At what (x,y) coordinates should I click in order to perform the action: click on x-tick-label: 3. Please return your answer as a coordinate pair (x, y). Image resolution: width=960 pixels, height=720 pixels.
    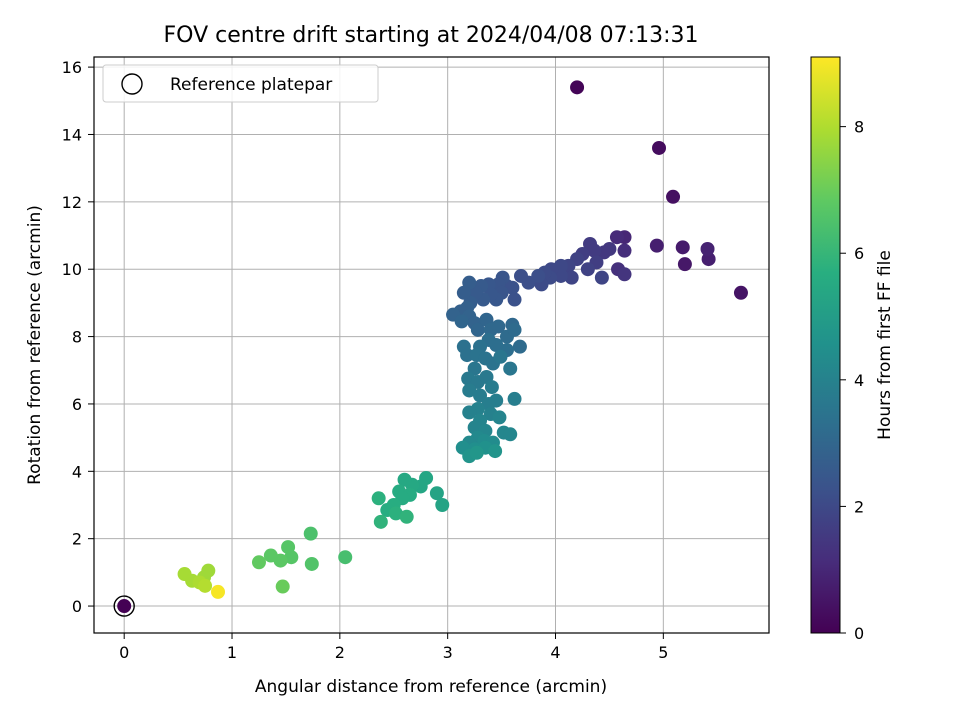
    Looking at the image, I should click on (448, 652).